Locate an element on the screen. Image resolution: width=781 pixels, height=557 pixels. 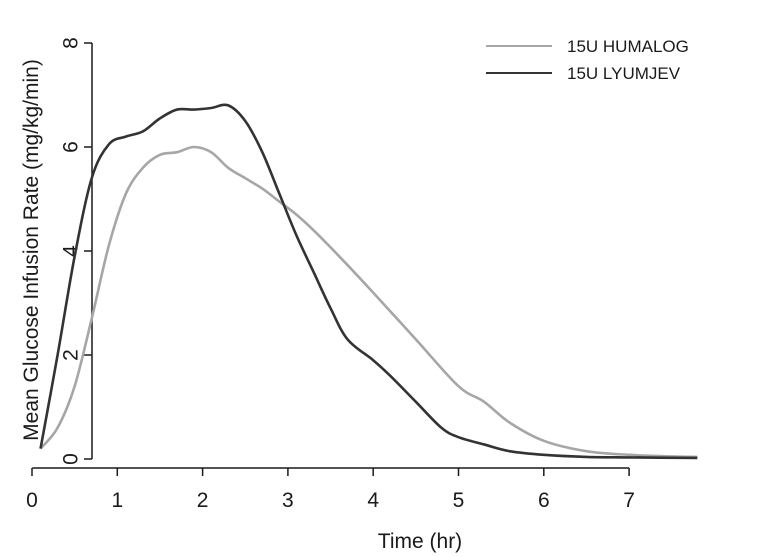
y-axis-title: Mean Glucose Infusion Rate (mg/kg/min) is located at coordinates (31, 250).